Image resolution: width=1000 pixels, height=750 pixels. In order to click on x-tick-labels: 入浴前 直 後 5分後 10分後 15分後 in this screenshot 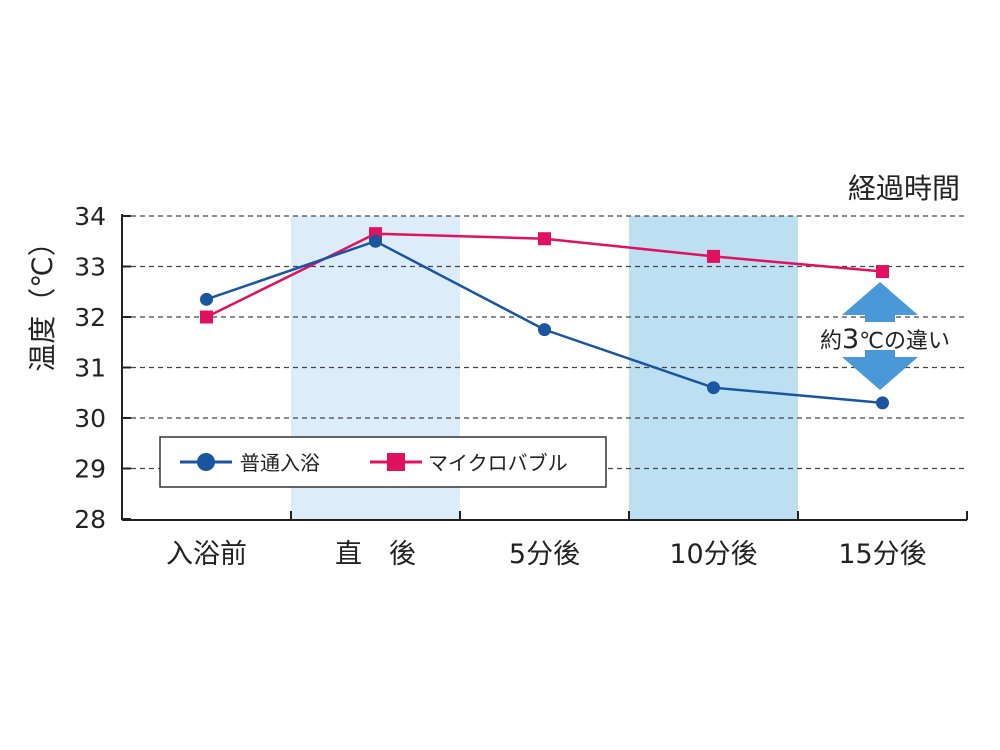, I will do `click(544, 540)`.